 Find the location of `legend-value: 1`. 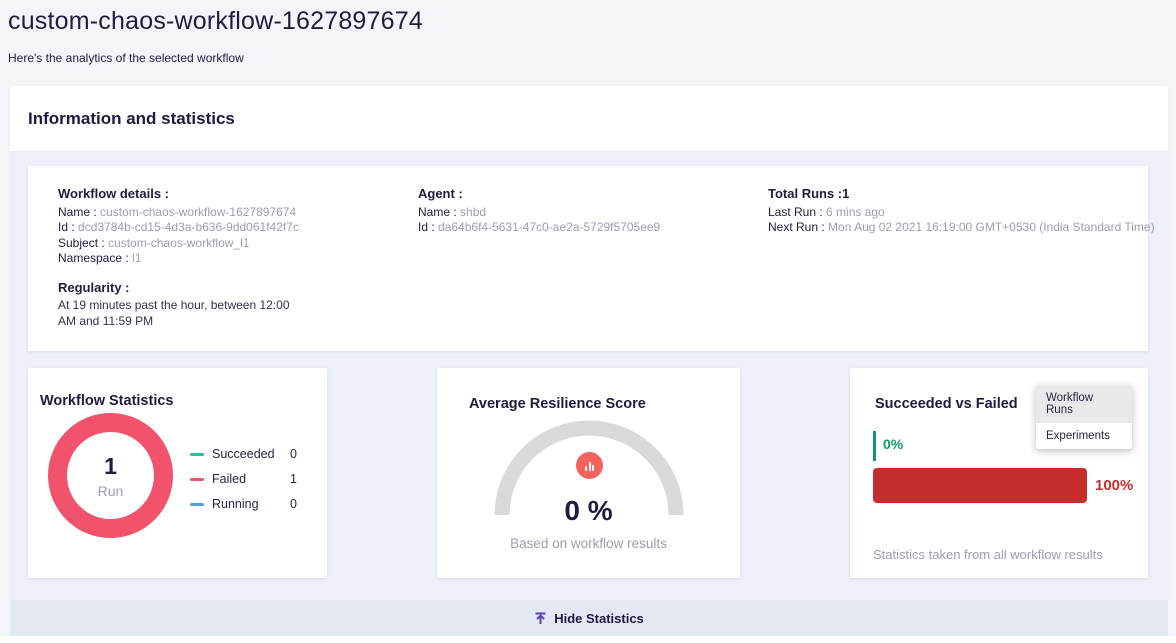

legend-value: 1 is located at coordinates (293, 479).